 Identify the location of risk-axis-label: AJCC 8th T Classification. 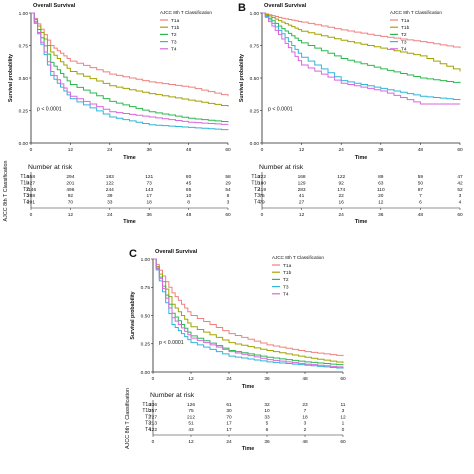
(128, 418).